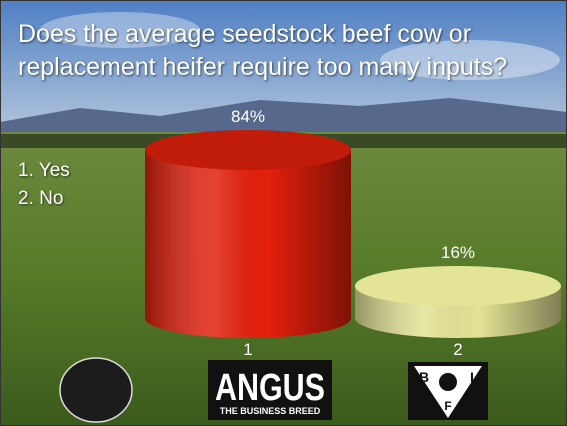  I want to click on bif-head, so click(448, 382).